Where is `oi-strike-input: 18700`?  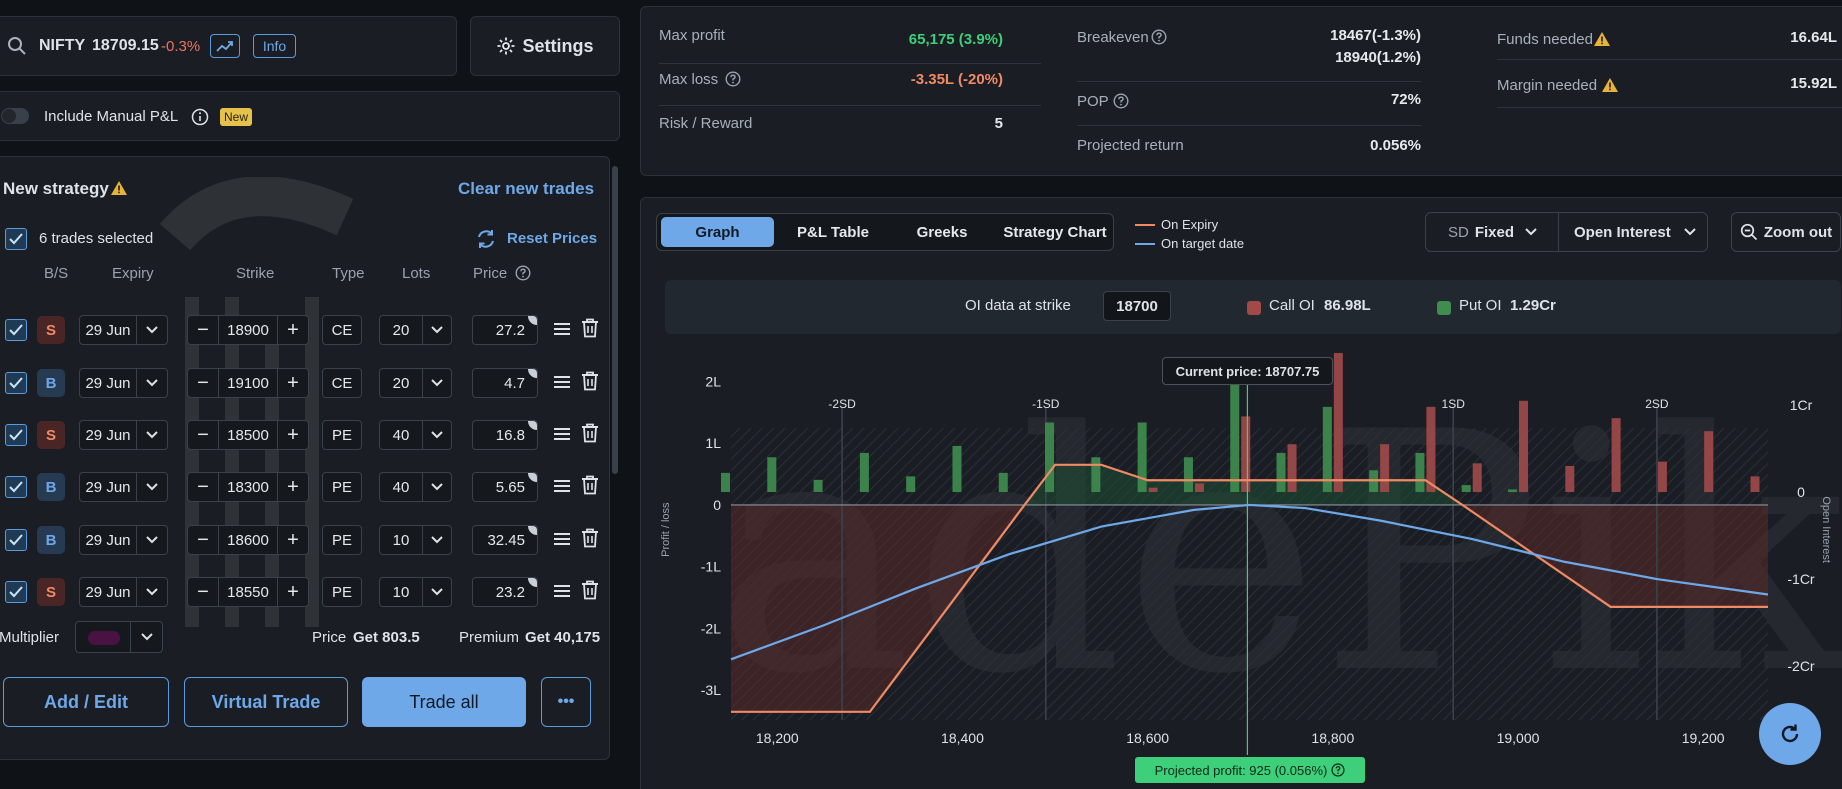
oi-strike-input: 18700 is located at coordinates (1137, 306).